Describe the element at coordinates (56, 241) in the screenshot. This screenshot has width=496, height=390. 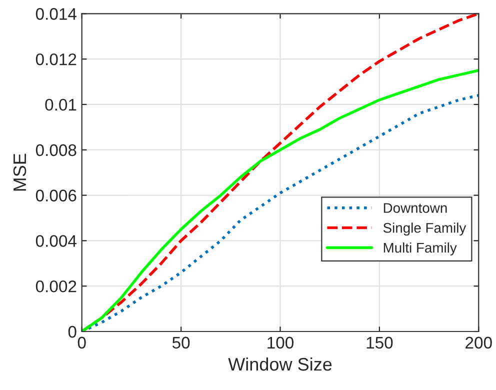
I see `y-tick-label: 0.004` at that location.